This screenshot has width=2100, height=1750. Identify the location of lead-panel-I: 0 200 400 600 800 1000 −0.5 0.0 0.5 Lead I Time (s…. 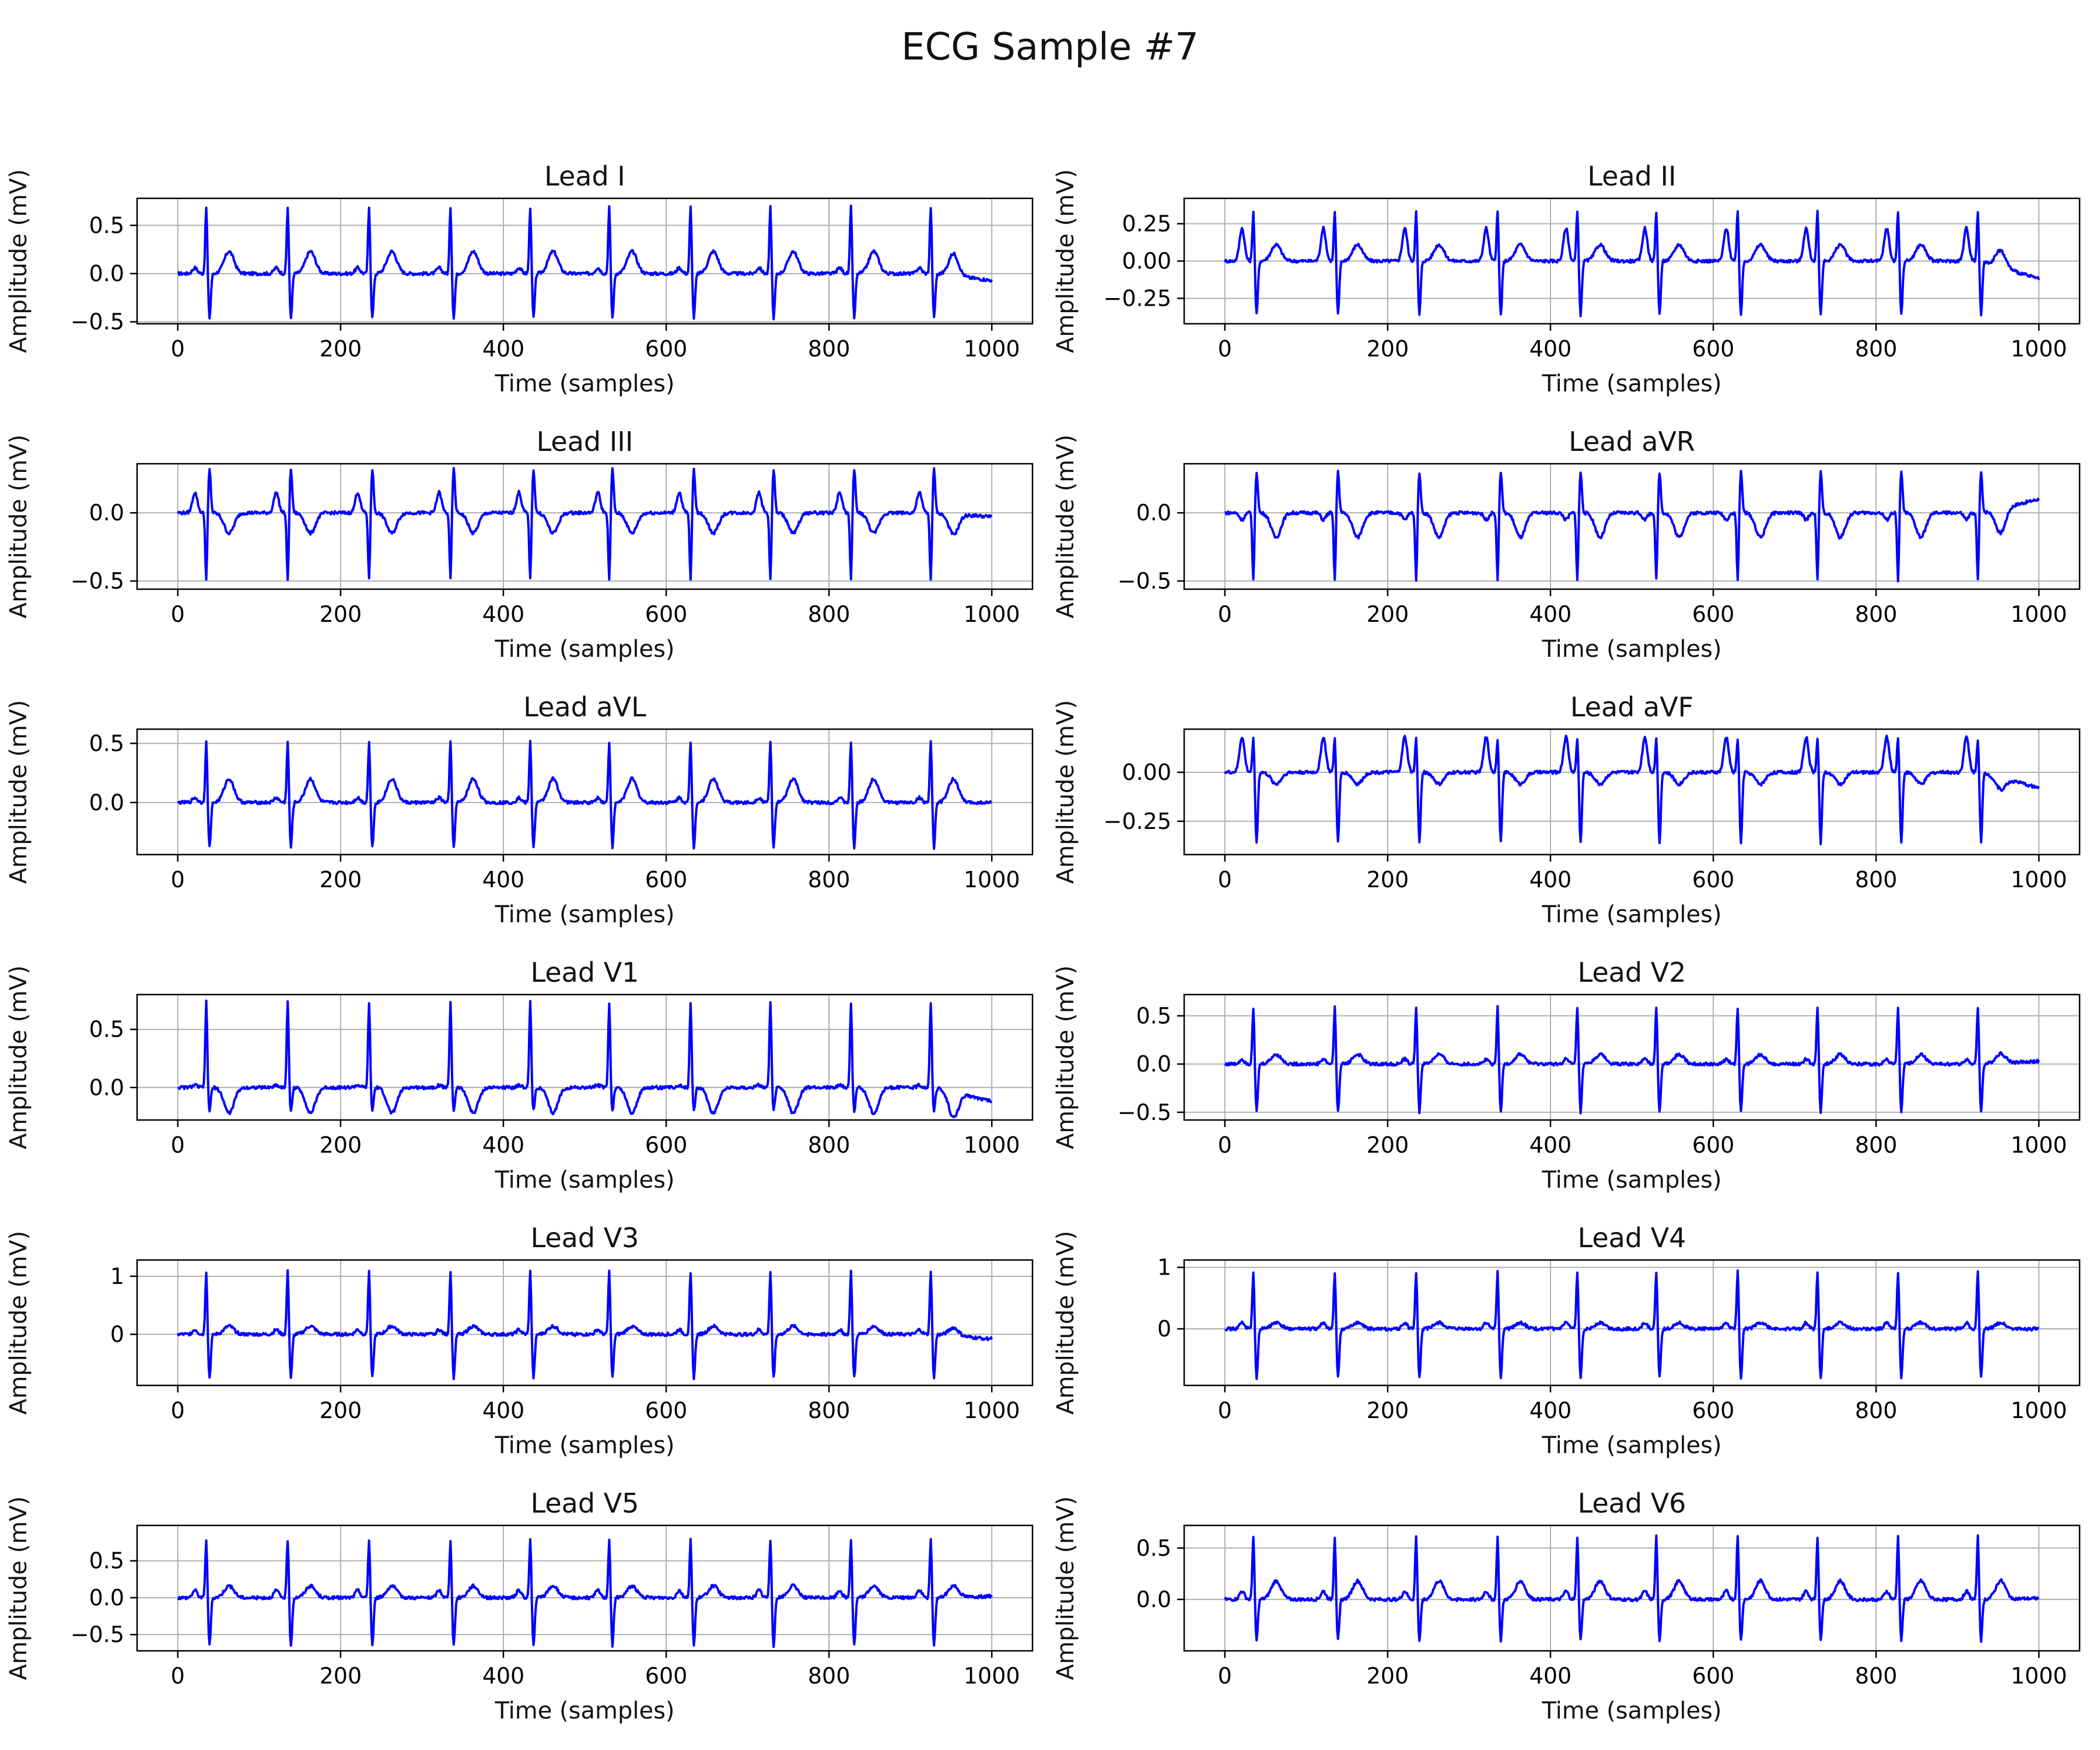
(519, 278).